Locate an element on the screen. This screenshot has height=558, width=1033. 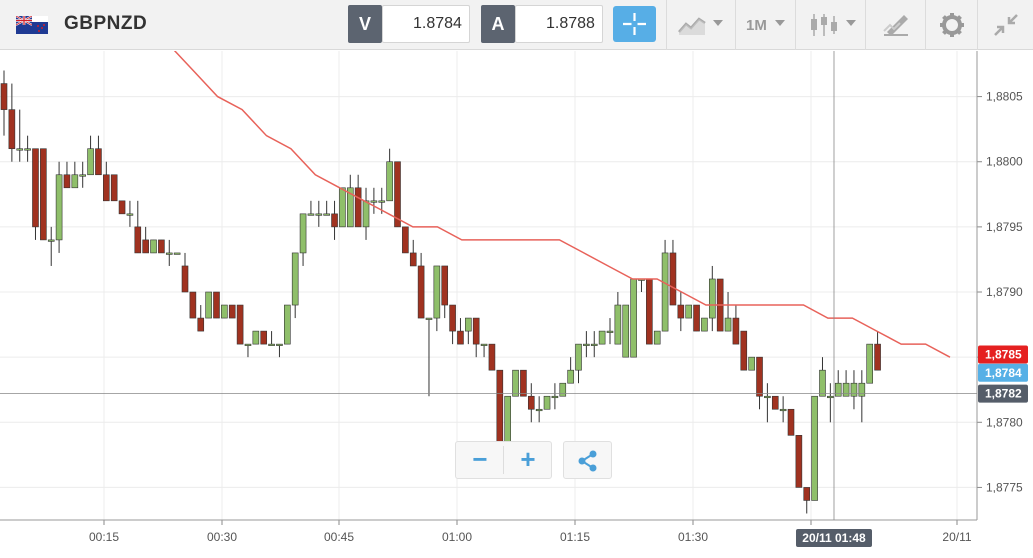
y-tick-label: 1,8805 is located at coordinates (1004, 97).